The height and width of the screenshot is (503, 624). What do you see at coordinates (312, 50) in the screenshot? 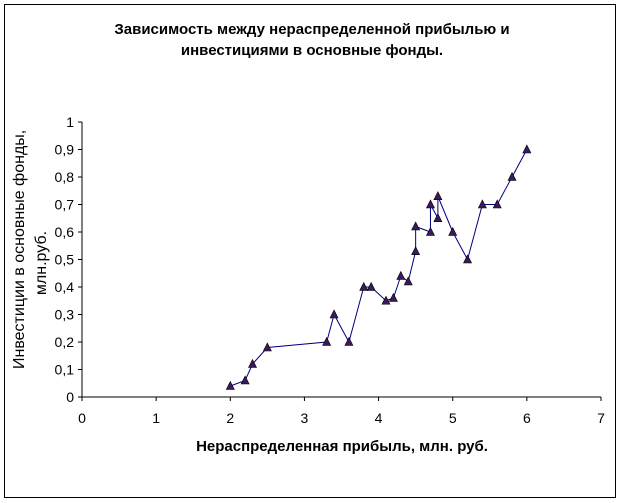
I see `chart-title-line2: инвестициями в основные фонды.` at bounding box center [312, 50].